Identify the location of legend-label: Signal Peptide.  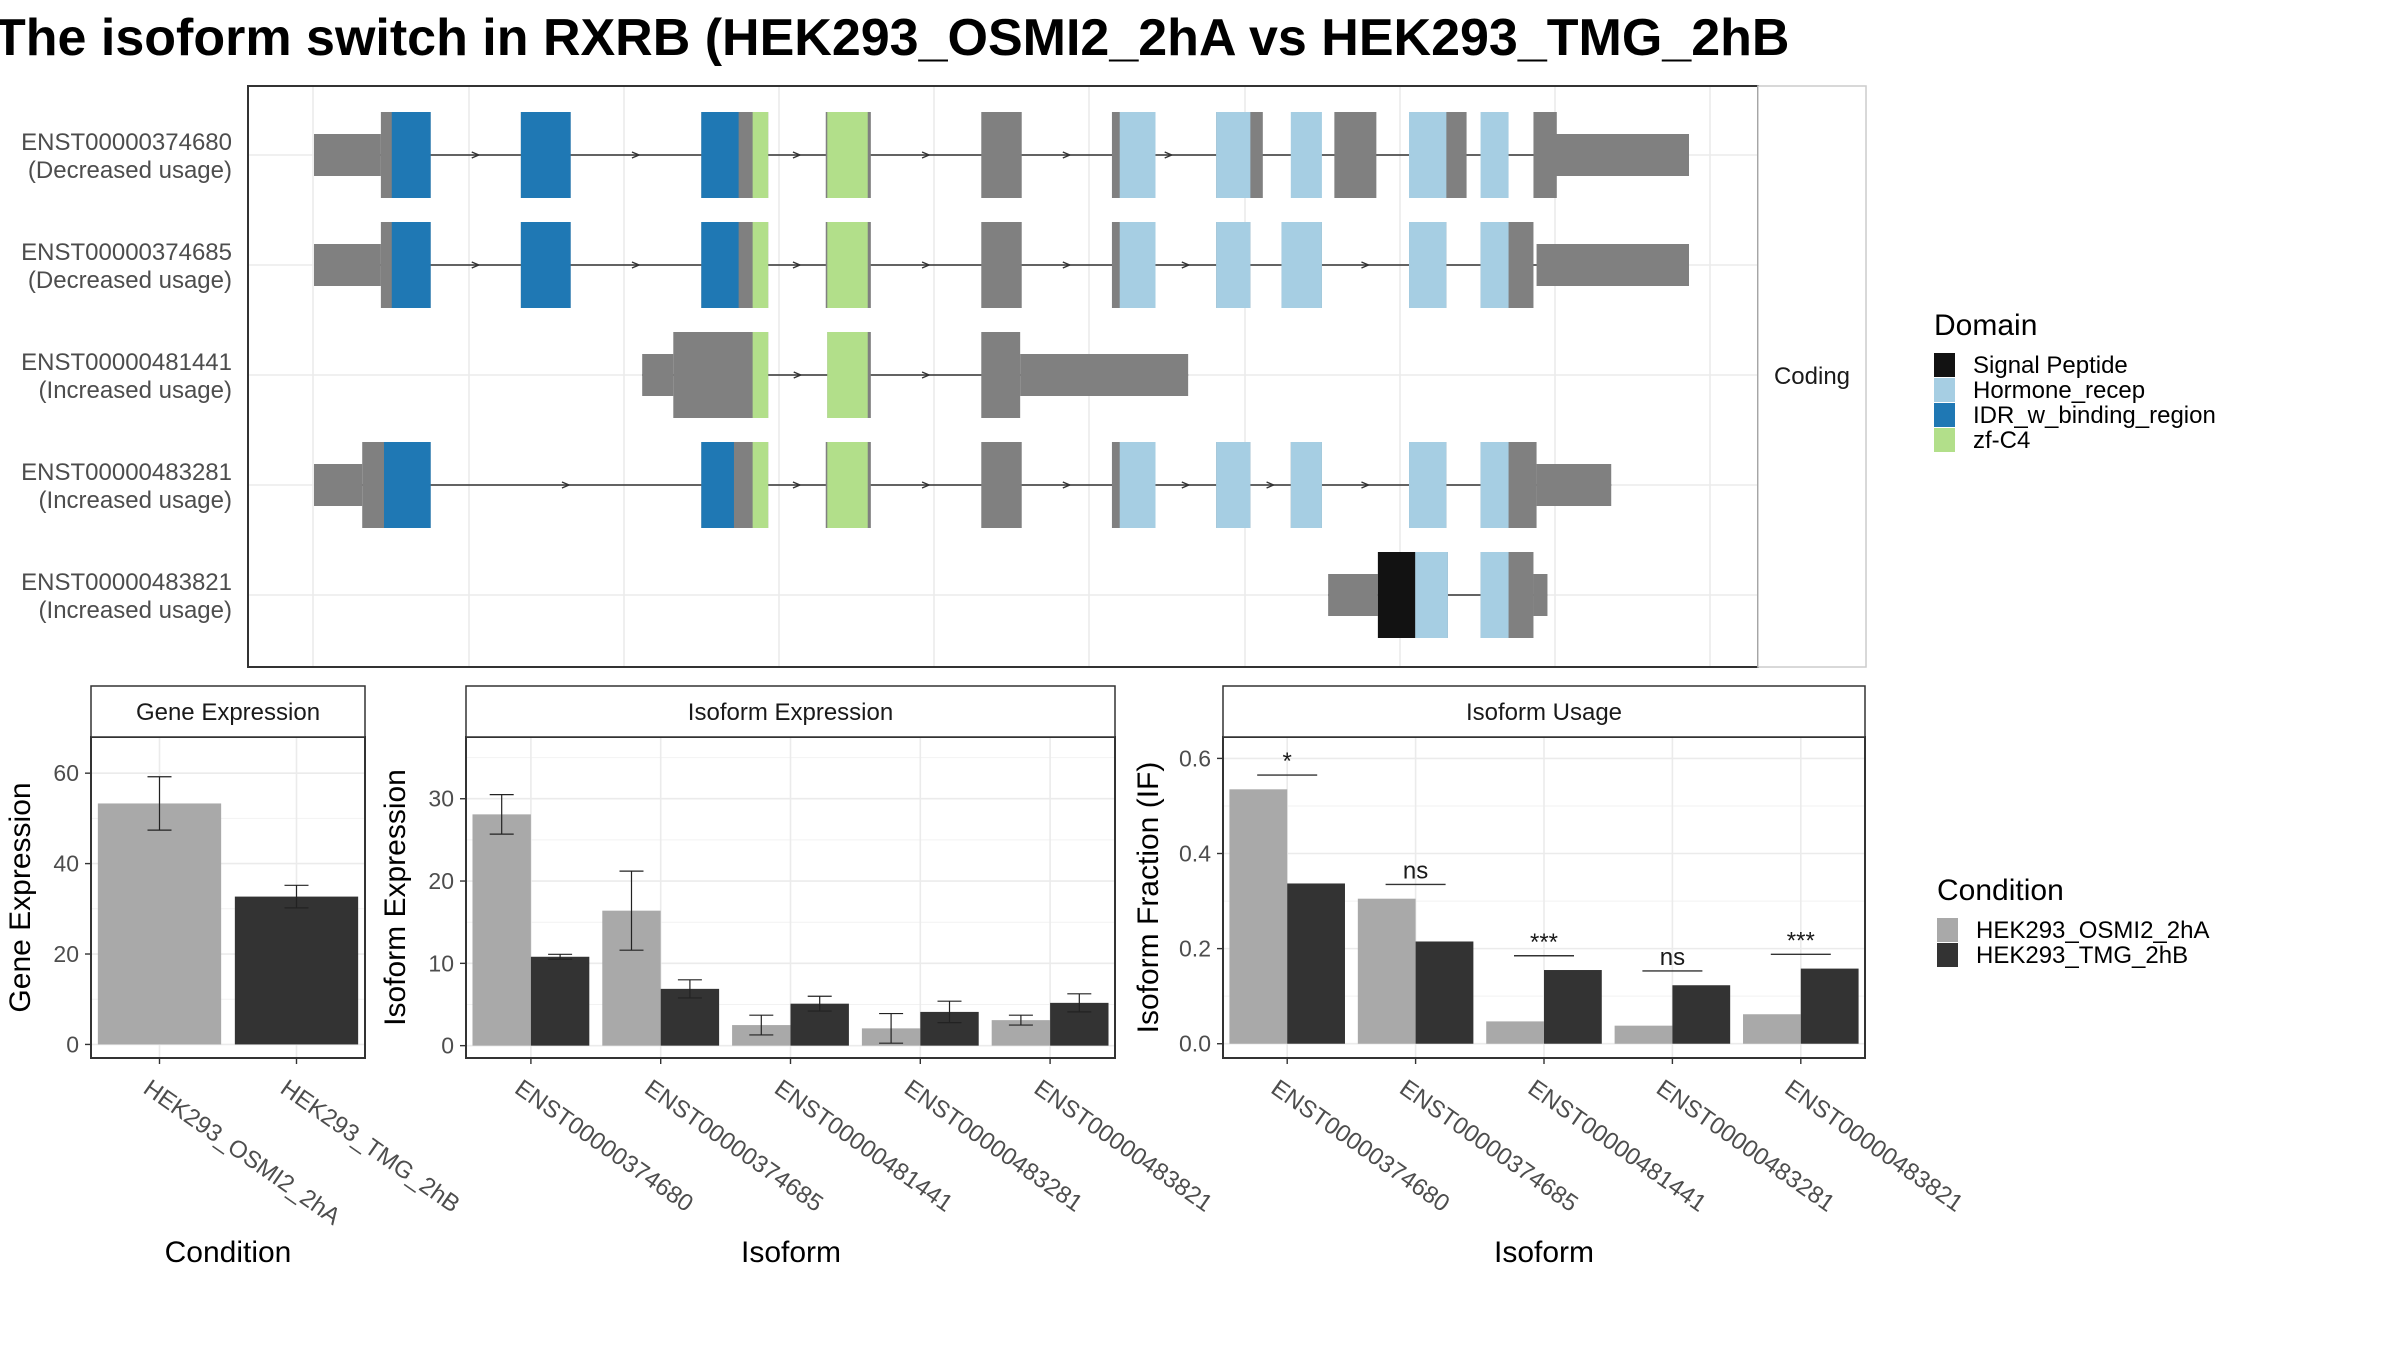
(2050, 365).